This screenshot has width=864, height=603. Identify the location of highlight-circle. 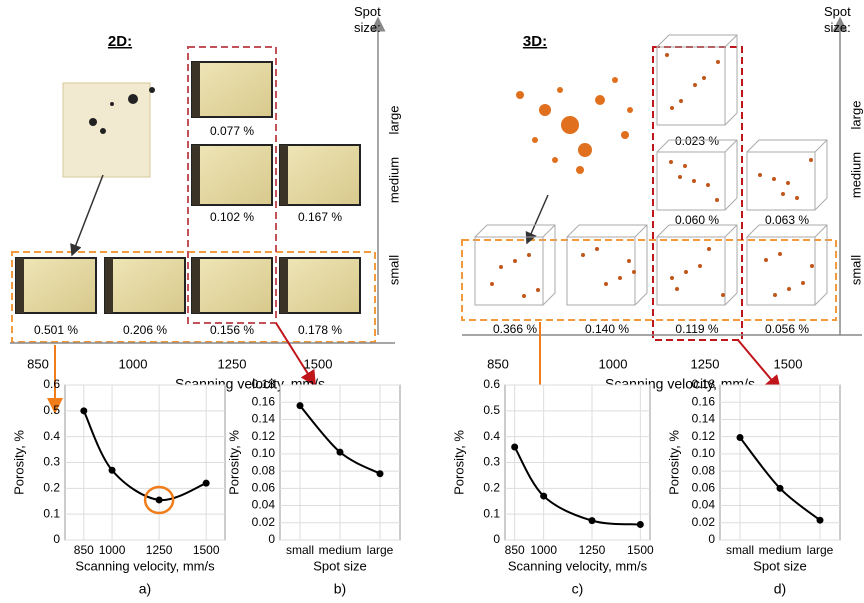
(159, 500).